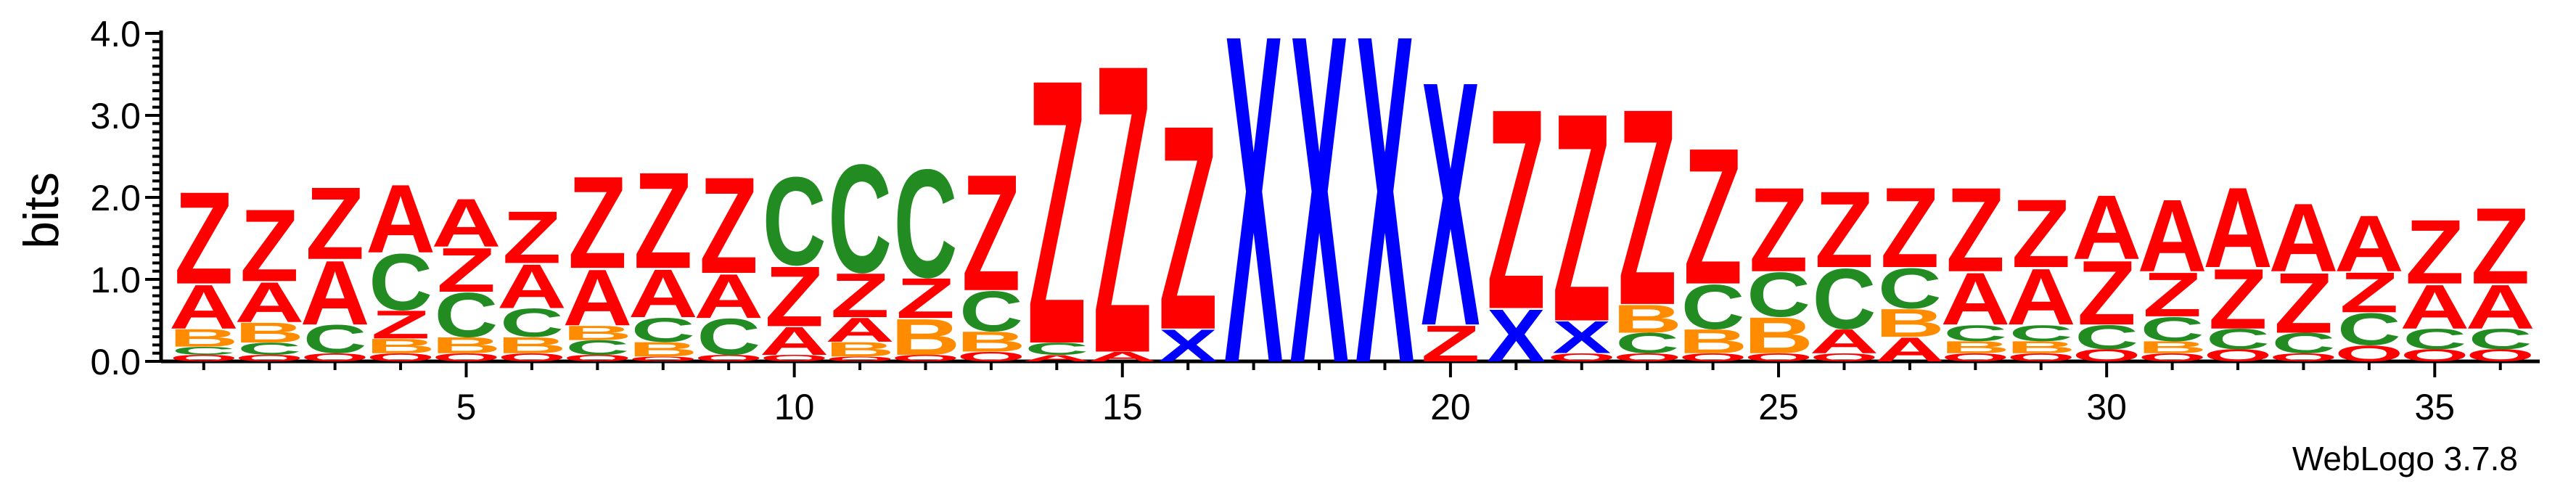 Image resolution: width=2576 pixels, height=484 pixels. Describe the element at coordinates (2369, 353) in the screenshot. I see `letter-O-pos-34: O` at that location.